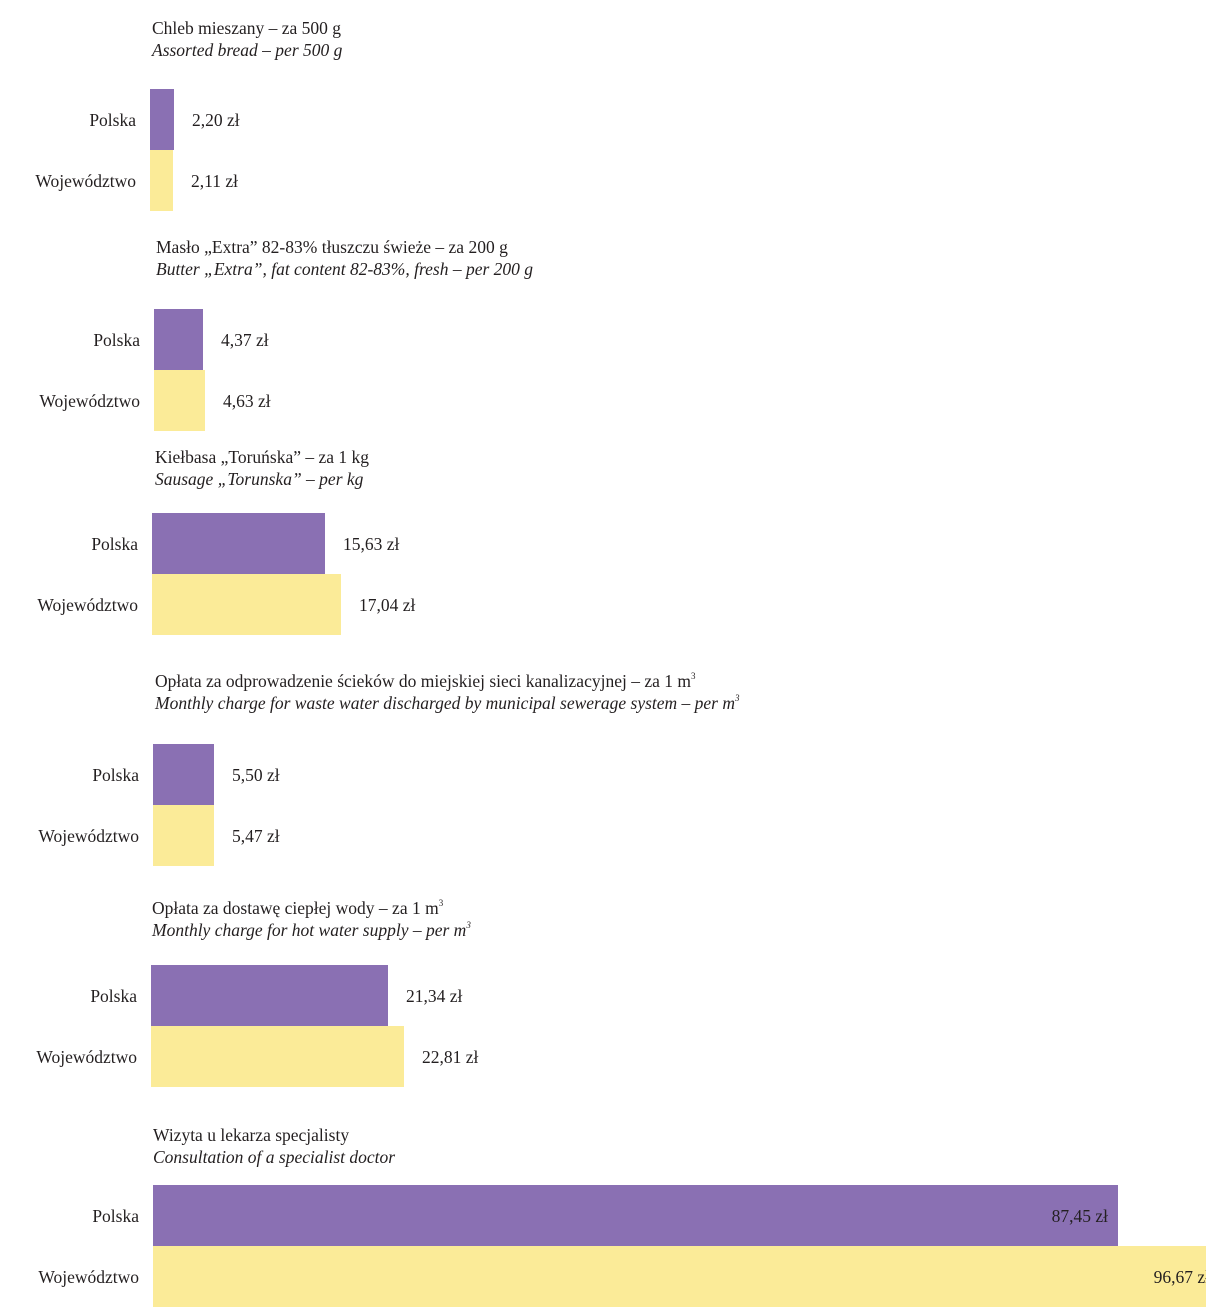 The width and height of the screenshot is (1206, 1307). I want to click on value-label: 5,50 zł, so click(256, 774).